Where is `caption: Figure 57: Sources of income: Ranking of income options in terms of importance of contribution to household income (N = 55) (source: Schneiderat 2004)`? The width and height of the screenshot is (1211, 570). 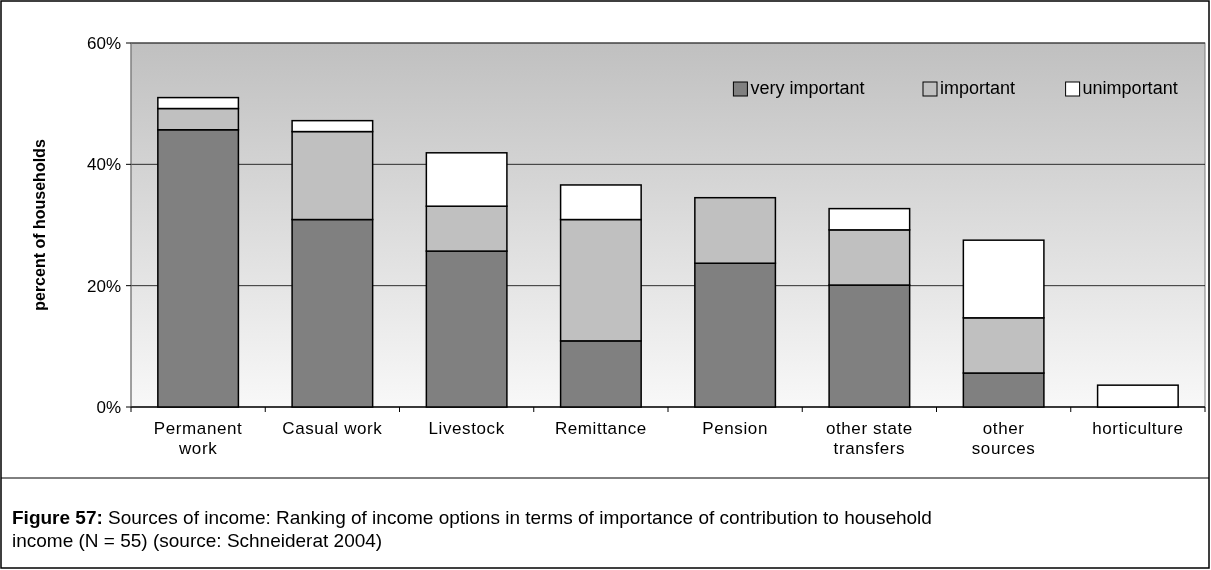
caption: Figure 57: Sources of income: Ranking of income options in terms of importance of contribution to household income (N = 55) (source: Schneiderat 2004) is located at coordinates (472, 529).